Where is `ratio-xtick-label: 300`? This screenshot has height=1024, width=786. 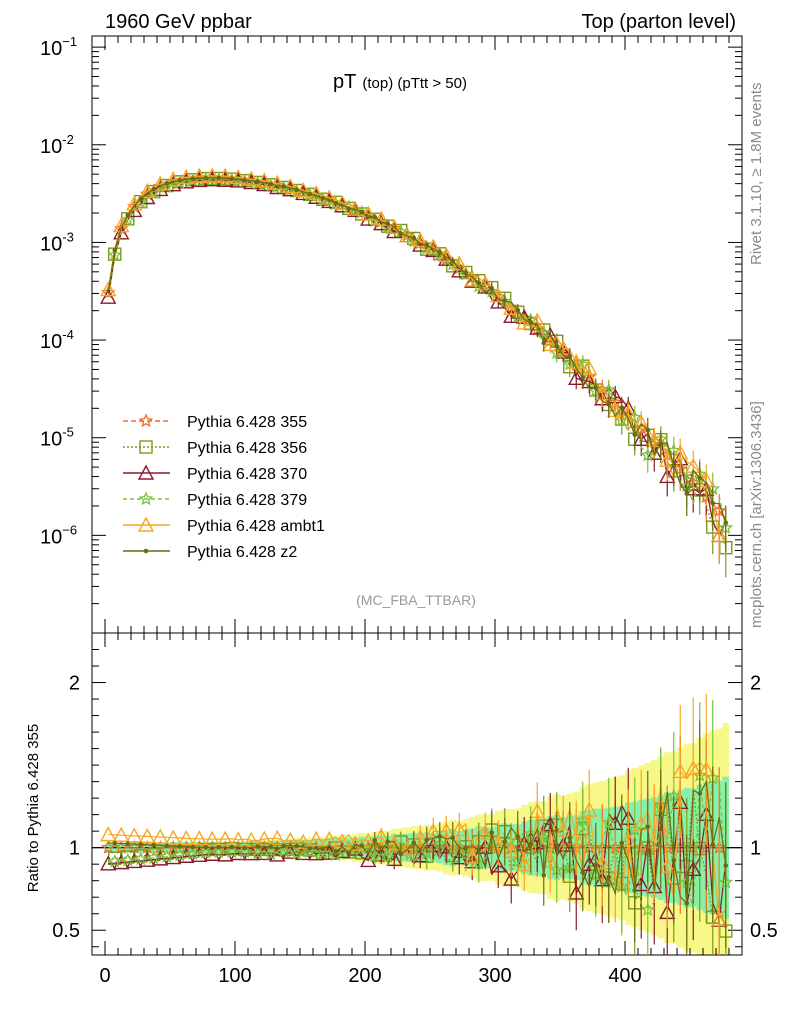 ratio-xtick-label: 300 is located at coordinates (494, 976).